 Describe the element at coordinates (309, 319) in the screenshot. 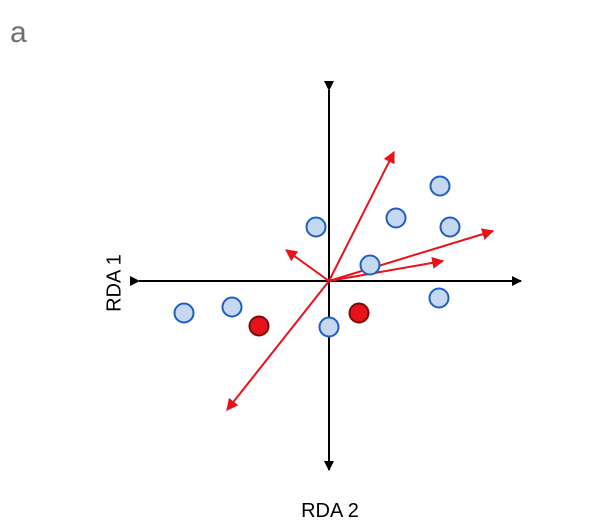

I see `red-points` at that location.